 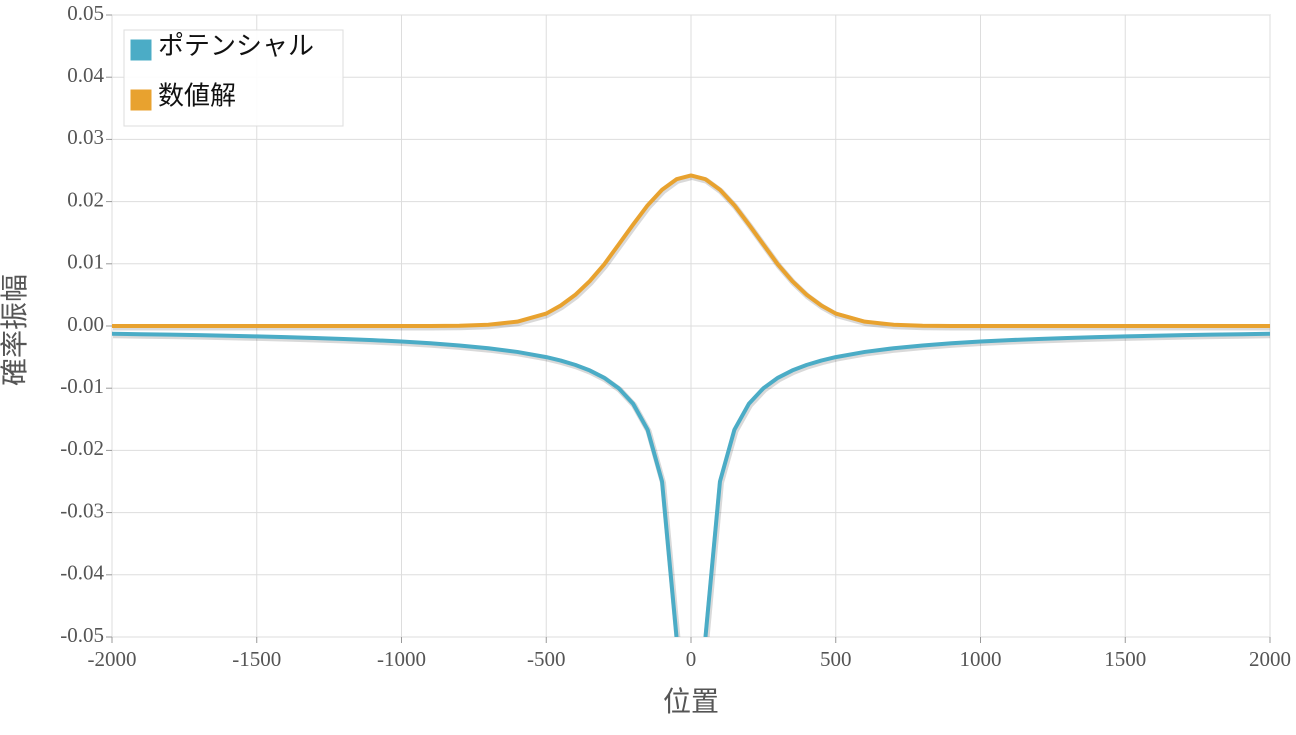 I want to click on x-tick-label: -500, so click(x=546, y=659).